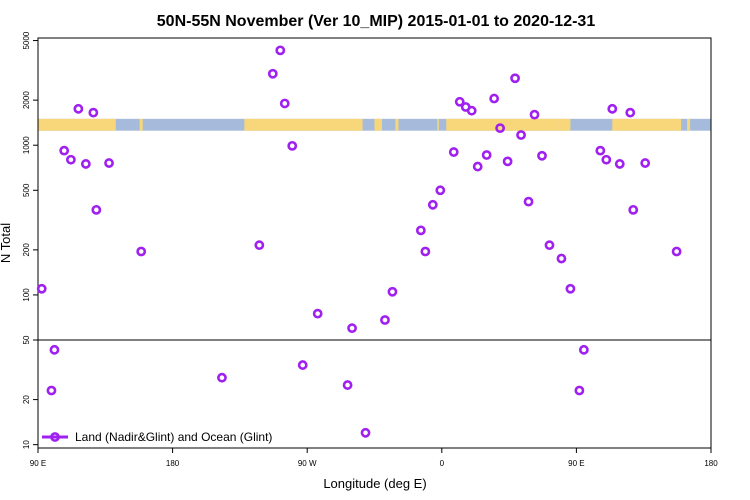 The height and width of the screenshot is (500, 750). I want to click on x-axis: 90 E 180 90 W 0 90 E 180, so click(374, 458).